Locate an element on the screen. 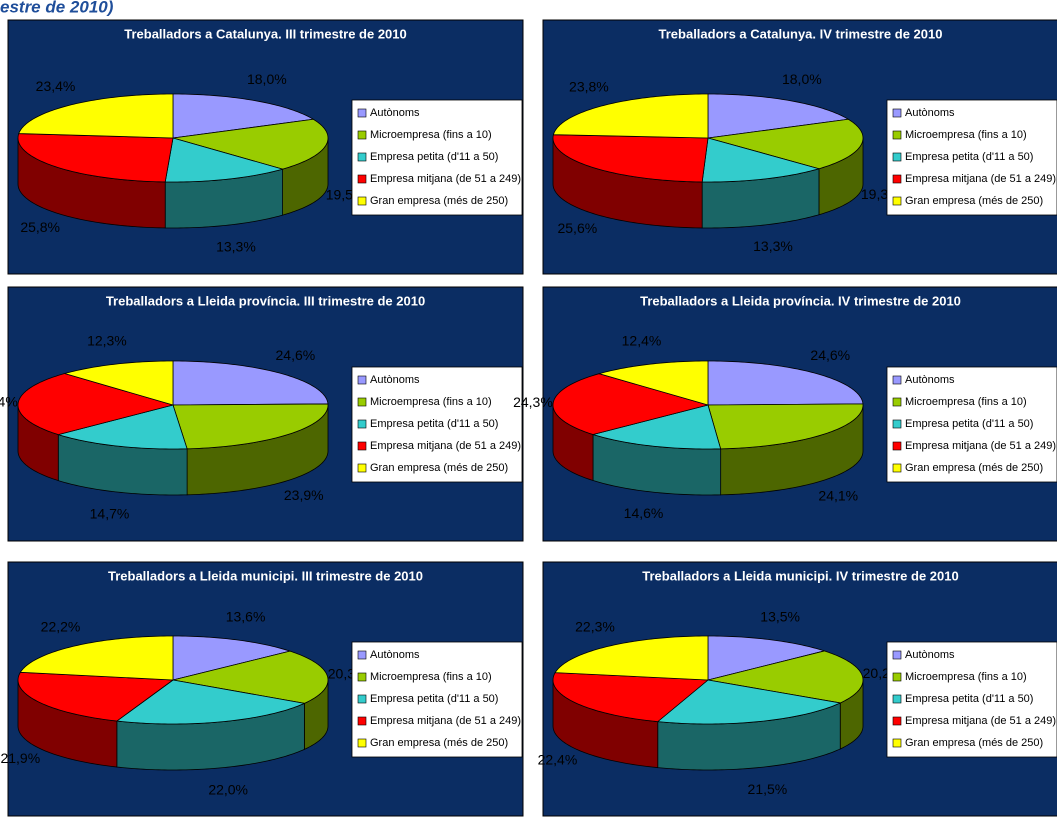 The image size is (1057, 819). data-label: 13,6% is located at coordinates (246, 617).